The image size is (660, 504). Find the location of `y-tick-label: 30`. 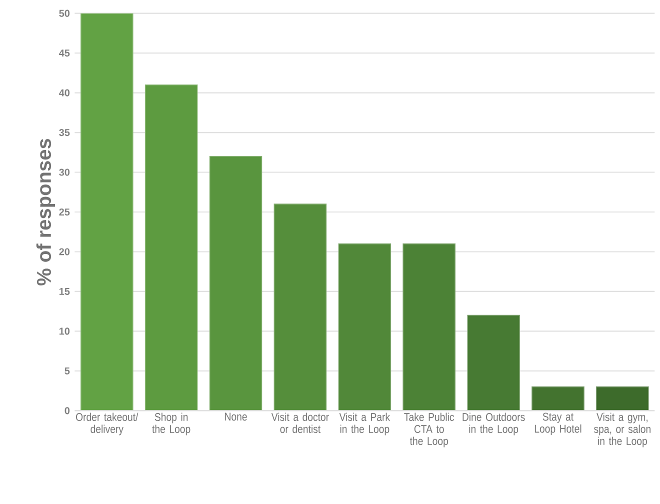

y-tick-label: 30 is located at coordinates (64, 172).